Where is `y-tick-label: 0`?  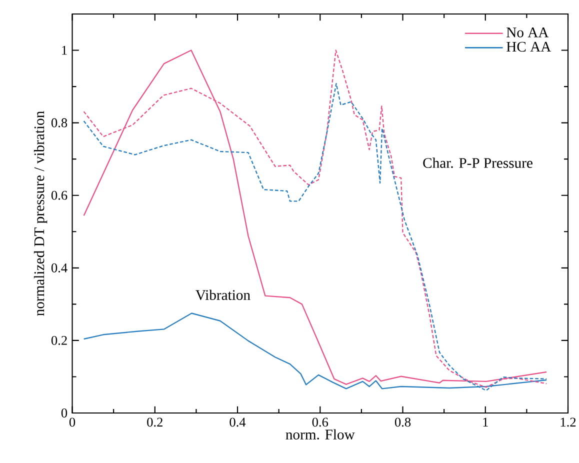 y-tick-label: 0 is located at coordinates (64, 413).